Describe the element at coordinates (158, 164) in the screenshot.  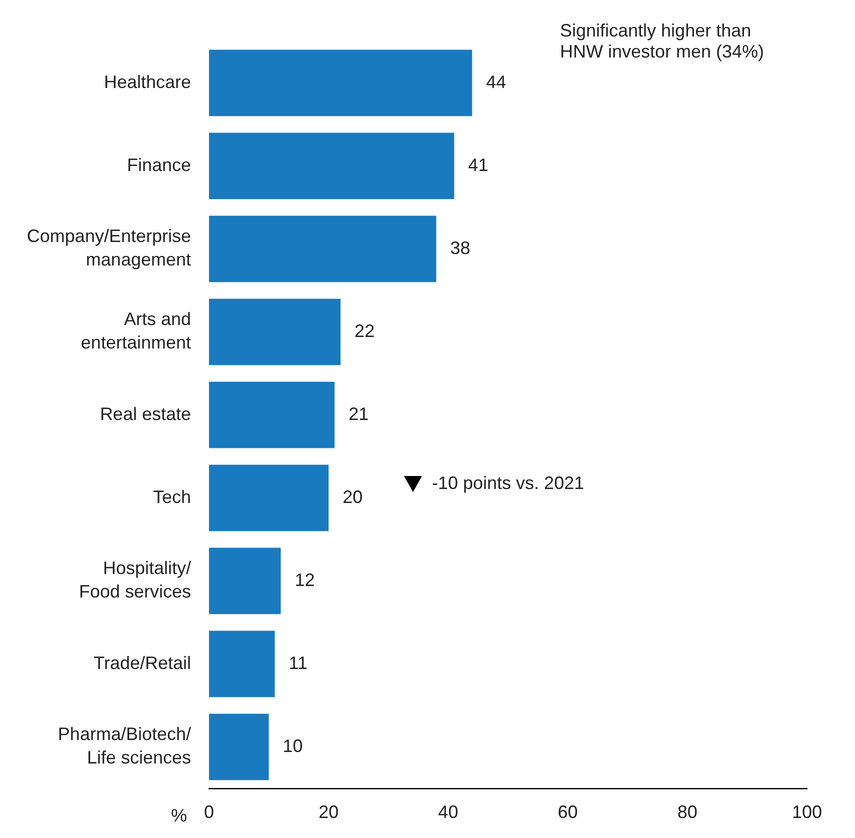
I see `y-tick-label: Finance` at that location.